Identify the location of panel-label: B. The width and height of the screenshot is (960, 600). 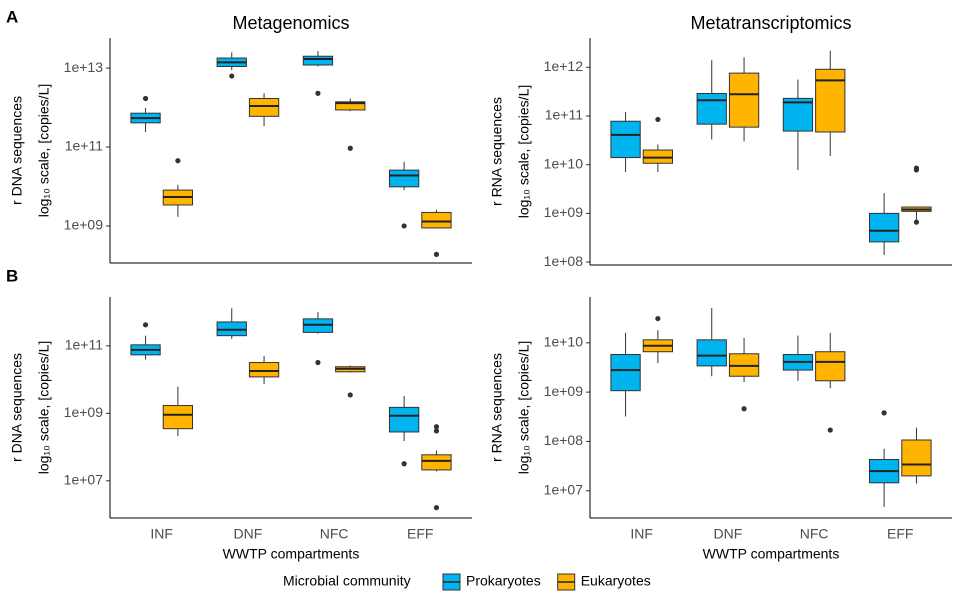
(12, 275).